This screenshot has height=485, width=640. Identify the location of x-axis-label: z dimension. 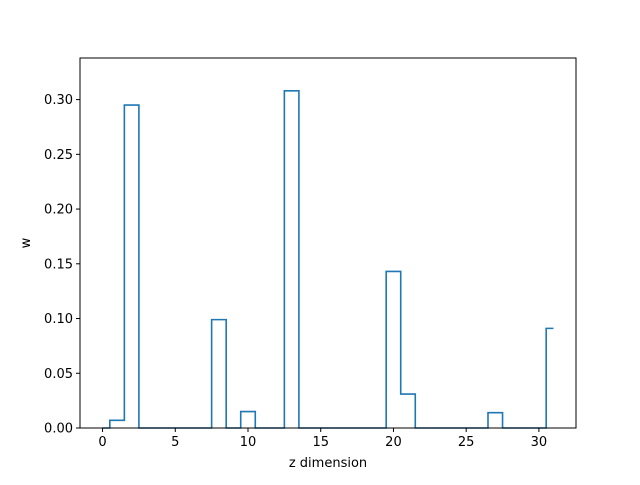
(328, 463).